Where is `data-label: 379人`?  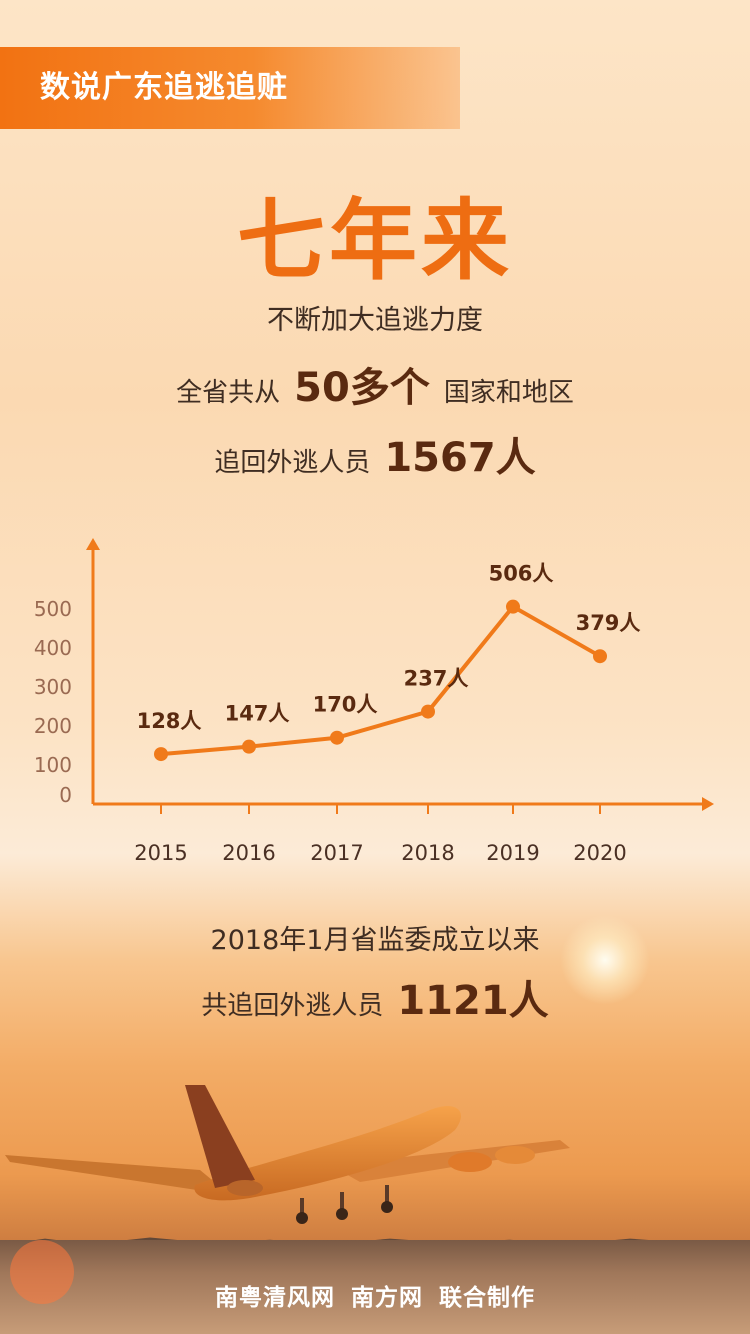 data-label: 379人 is located at coordinates (608, 623).